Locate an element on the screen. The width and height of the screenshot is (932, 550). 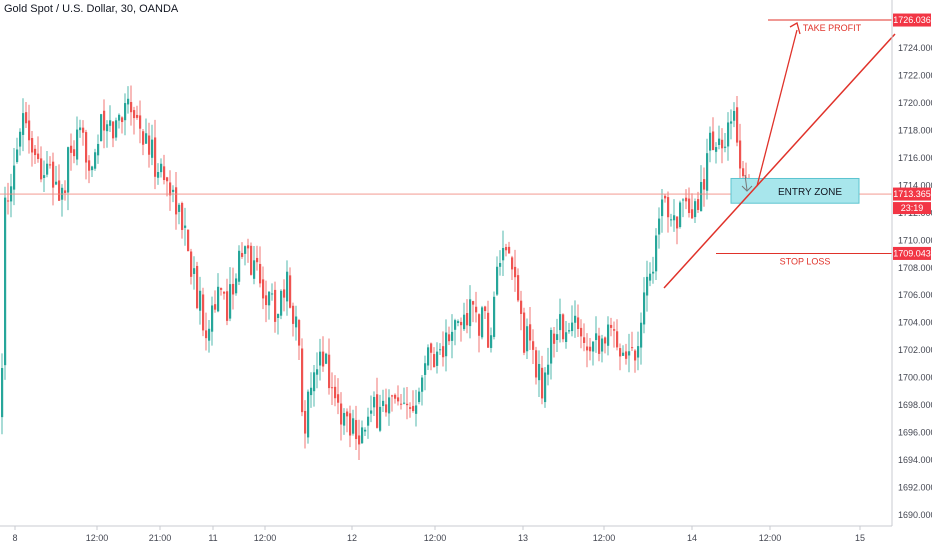
take-profit-label: TAKE PROFIT is located at coordinates (832, 28).